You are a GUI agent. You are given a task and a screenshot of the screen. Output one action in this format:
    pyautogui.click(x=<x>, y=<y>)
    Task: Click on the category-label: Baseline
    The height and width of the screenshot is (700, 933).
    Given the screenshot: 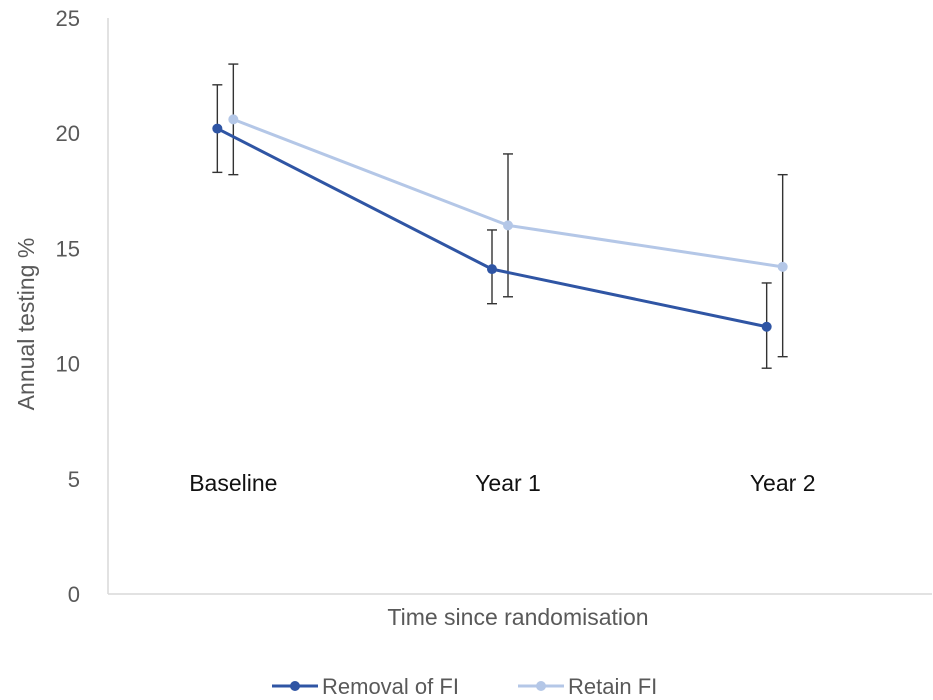 What is the action you would take?
    pyautogui.click(x=233, y=483)
    